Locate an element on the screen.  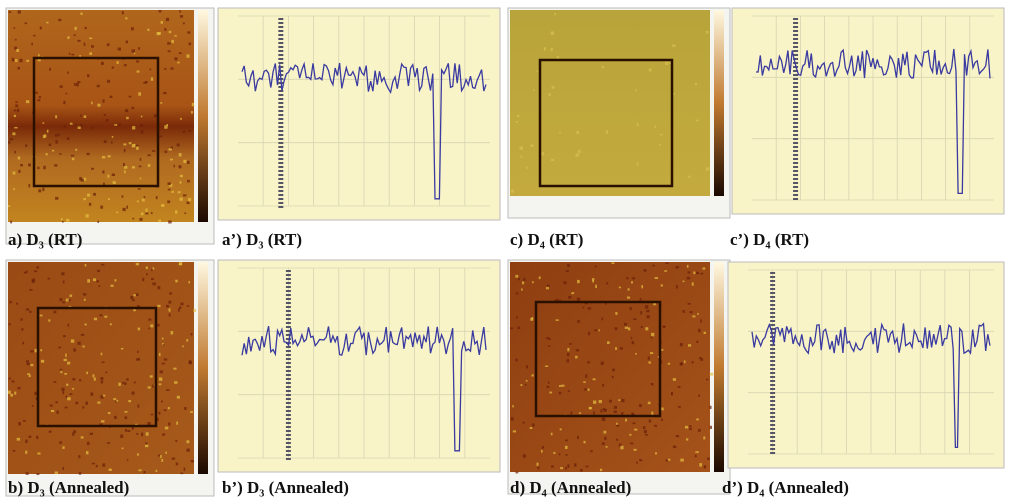
profile-line is located at coordinates (873, 121).